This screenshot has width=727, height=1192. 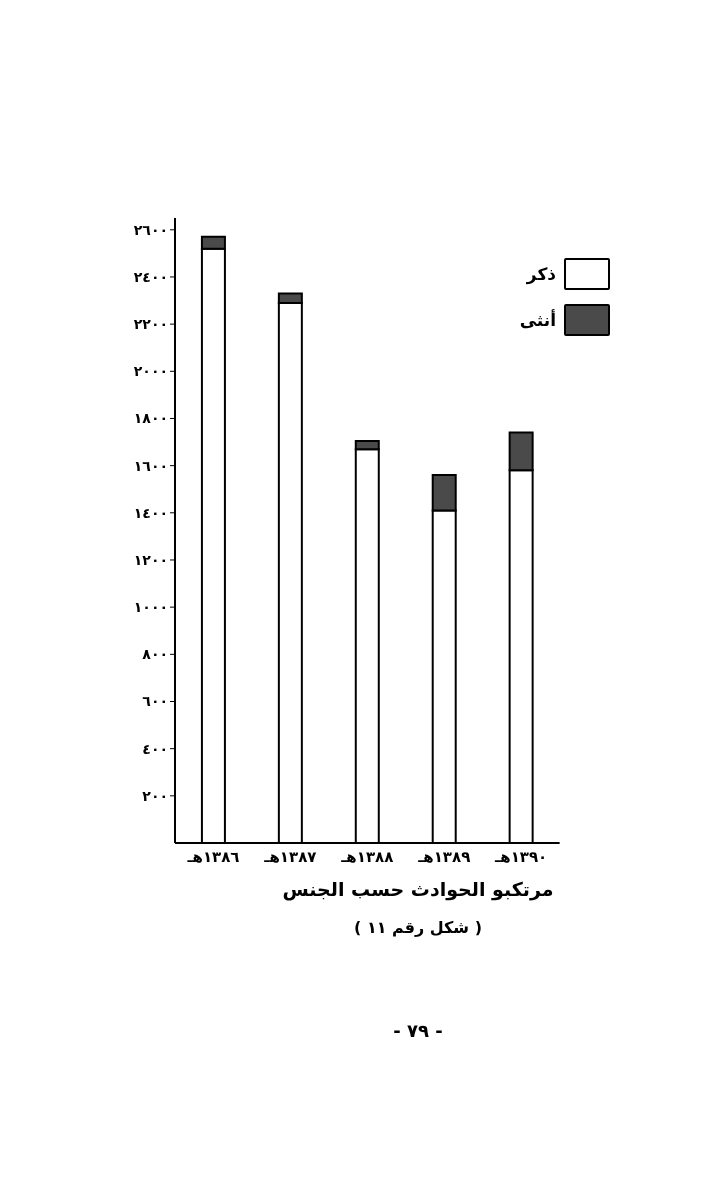 I want to click on y-tick-label: ٢٤٠٠, so click(x=150, y=276).